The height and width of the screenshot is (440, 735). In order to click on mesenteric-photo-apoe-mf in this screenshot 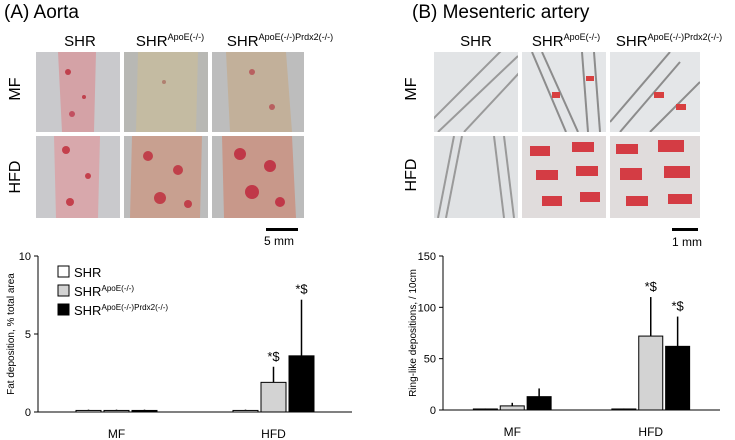, I will do `click(564, 92)`.